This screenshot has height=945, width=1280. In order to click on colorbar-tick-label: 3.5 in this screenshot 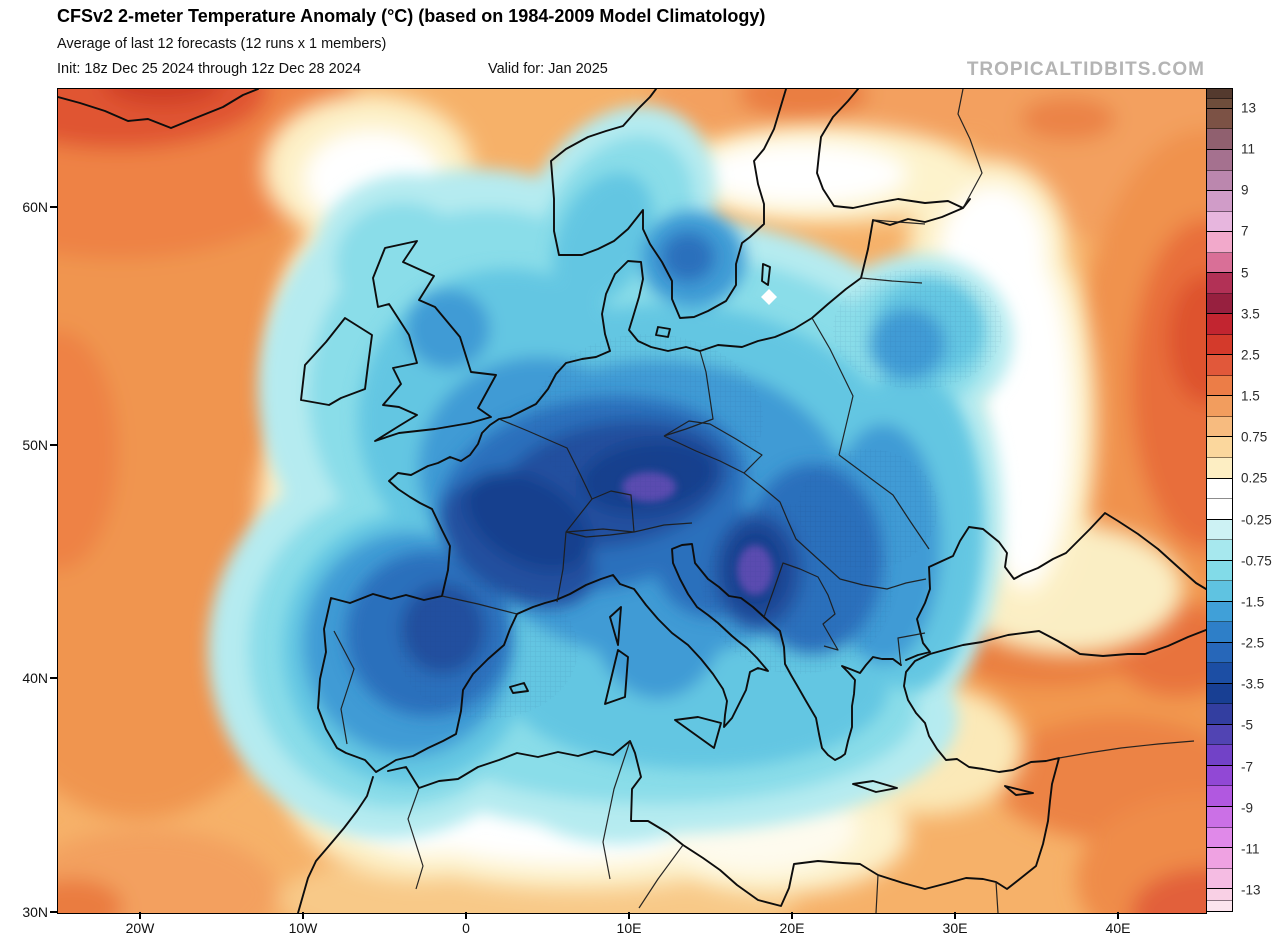, I will do `click(1250, 314)`.